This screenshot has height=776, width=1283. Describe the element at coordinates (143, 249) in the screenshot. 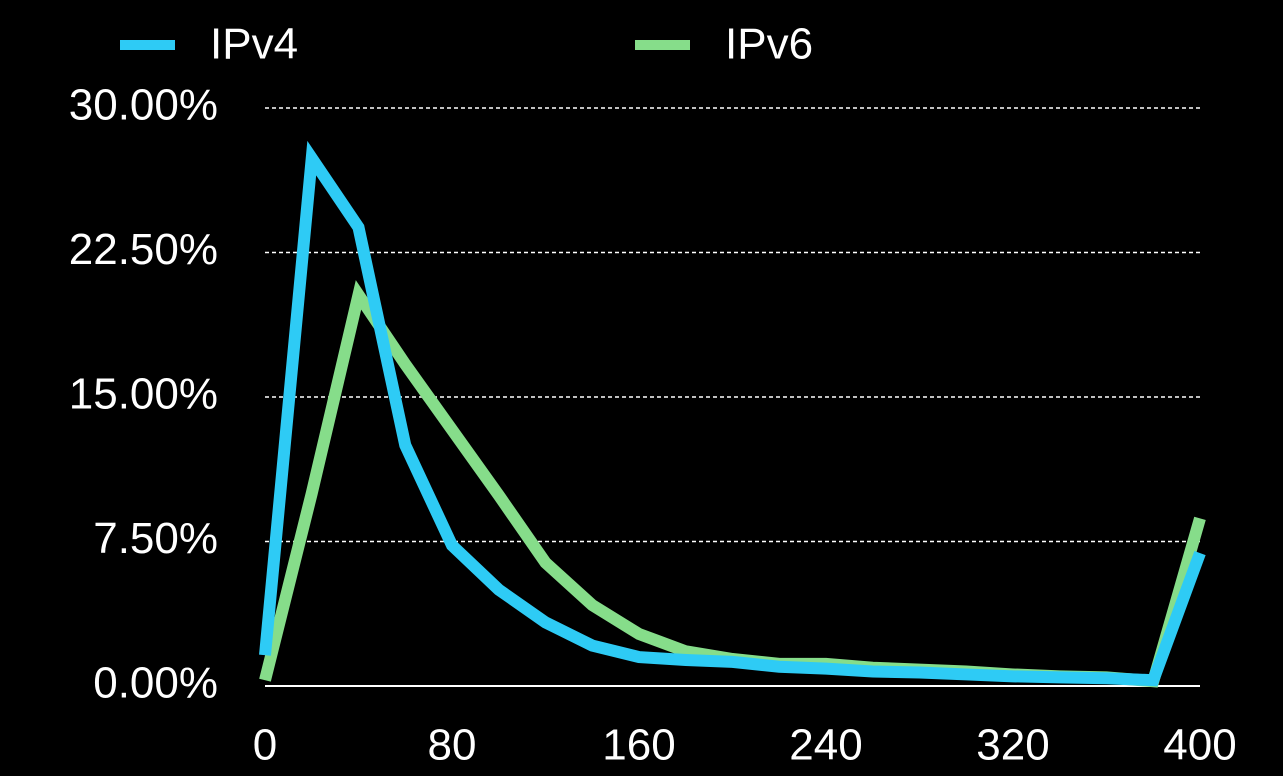

I see `y-tick-label: 22.50%` at that location.